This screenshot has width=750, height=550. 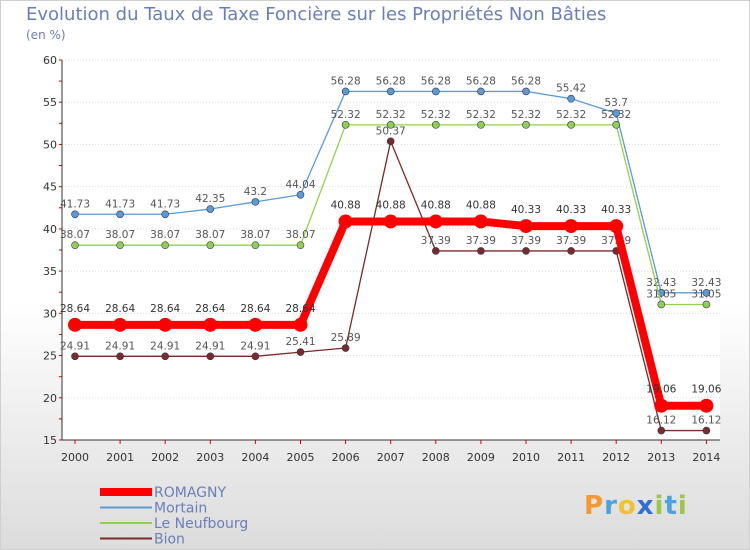 I want to click on x-tick-label: 2003, so click(x=210, y=457).